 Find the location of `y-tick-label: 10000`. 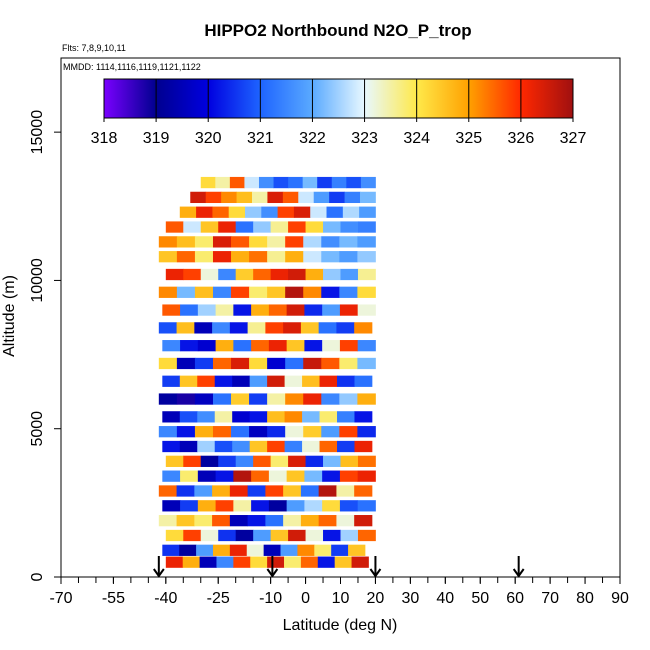

y-tick-label: 10000 is located at coordinates (37, 280).